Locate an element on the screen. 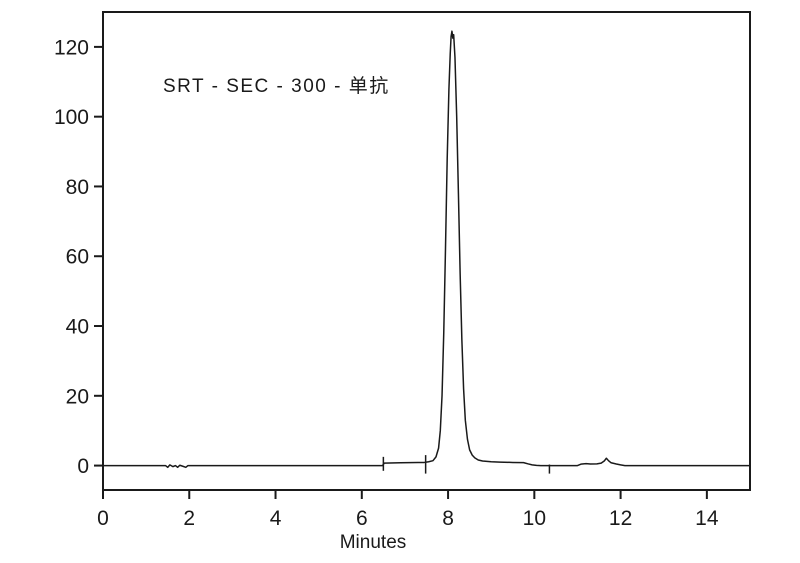 Image resolution: width=800 pixels, height=563 pixels. x-axis-title-text: Minutes is located at coordinates (373, 542).